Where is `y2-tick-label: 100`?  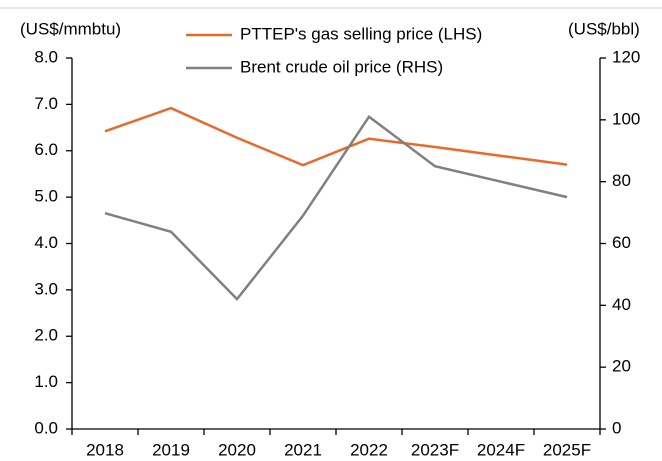
y2-tick-label: 100 is located at coordinates (626, 118).